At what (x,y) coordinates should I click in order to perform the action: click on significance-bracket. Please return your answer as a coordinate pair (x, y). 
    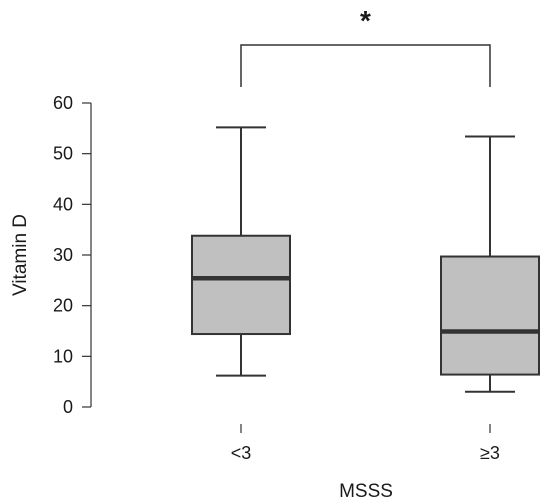
    Looking at the image, I should click on (365, 65).